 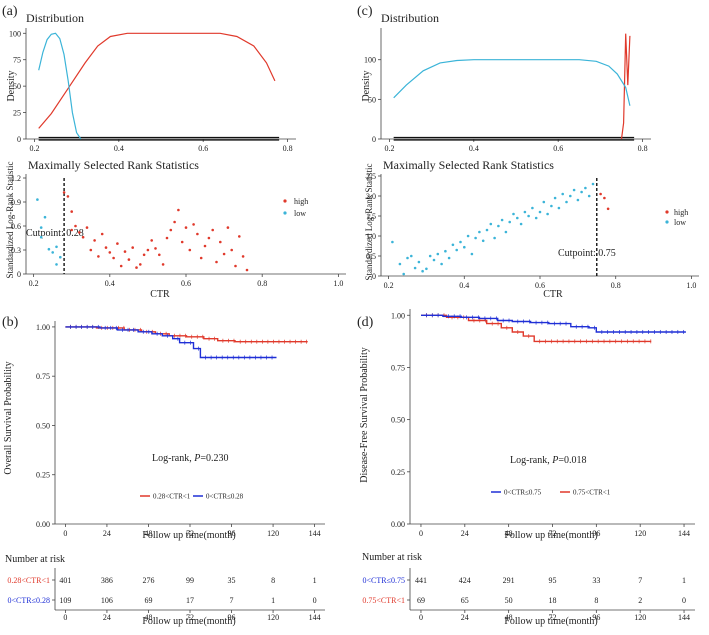 I want to click on panel-b-risk-cell: 386, so click(x=107, y=580).